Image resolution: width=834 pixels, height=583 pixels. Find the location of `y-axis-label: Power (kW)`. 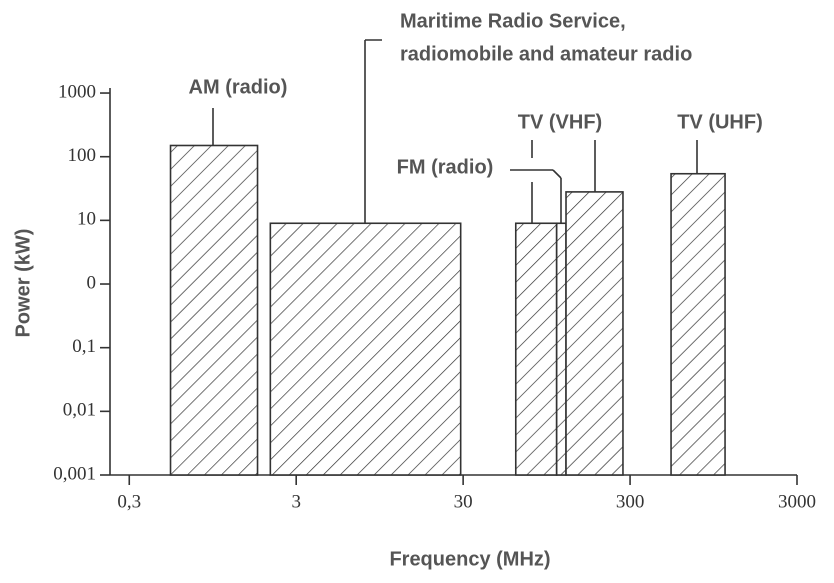

y-axis-label: Power (kW) is located at coordinates (23, 283).